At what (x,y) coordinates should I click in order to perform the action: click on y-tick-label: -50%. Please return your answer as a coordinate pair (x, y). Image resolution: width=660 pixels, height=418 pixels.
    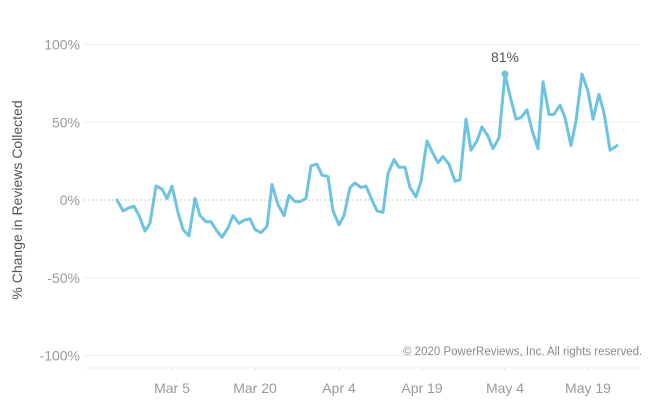
    Looking at the image, I should click on (63, 278).